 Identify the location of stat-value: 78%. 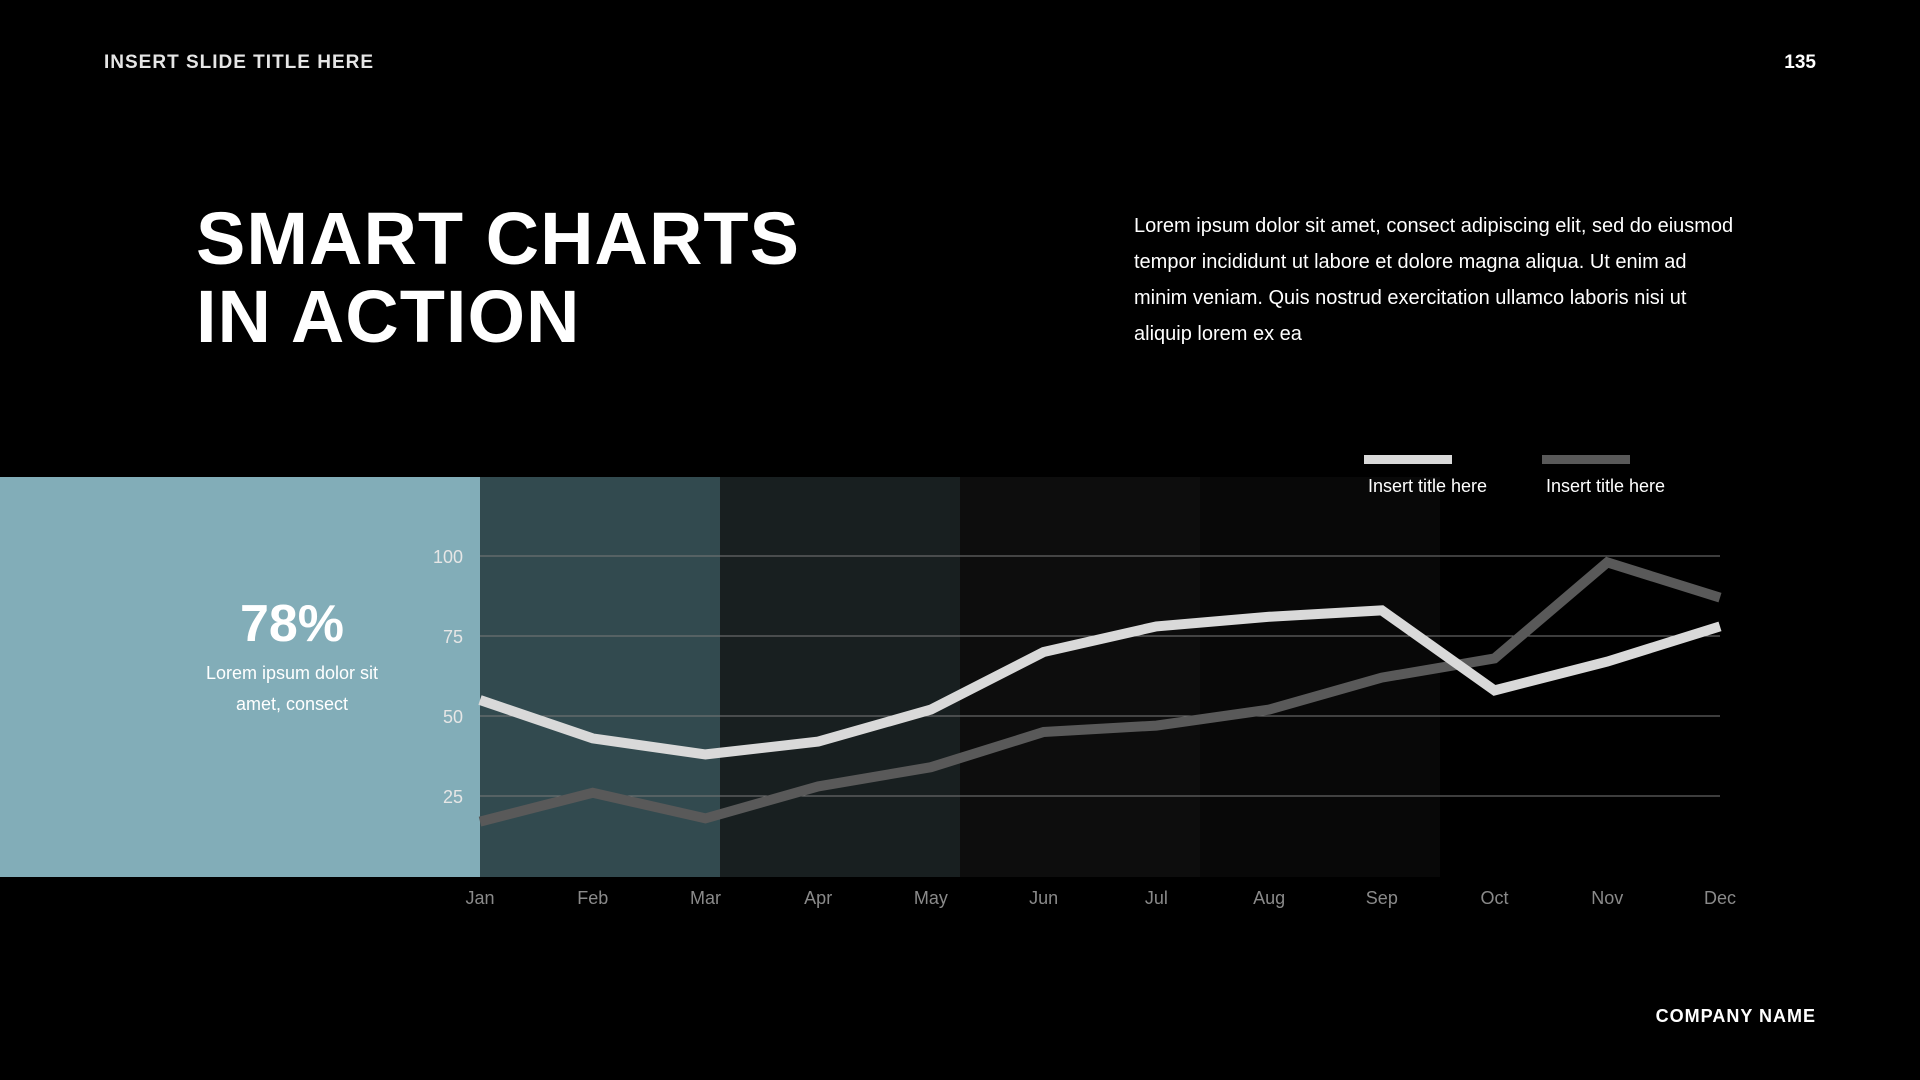
(292, 624).